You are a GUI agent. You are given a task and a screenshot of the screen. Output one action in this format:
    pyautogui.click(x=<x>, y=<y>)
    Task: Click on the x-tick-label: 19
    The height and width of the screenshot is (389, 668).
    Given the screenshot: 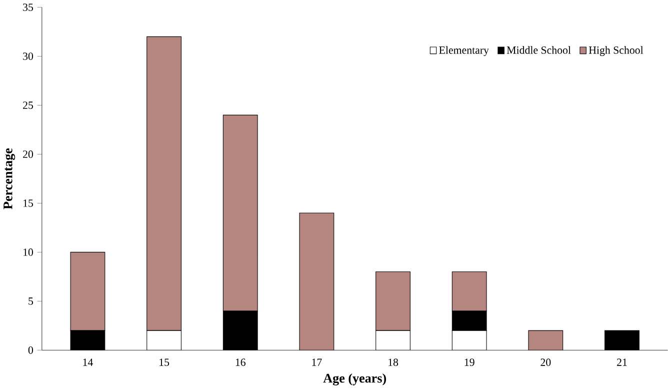 What is the action you would take?
    pyautogui.click(x=469, y=362)
    